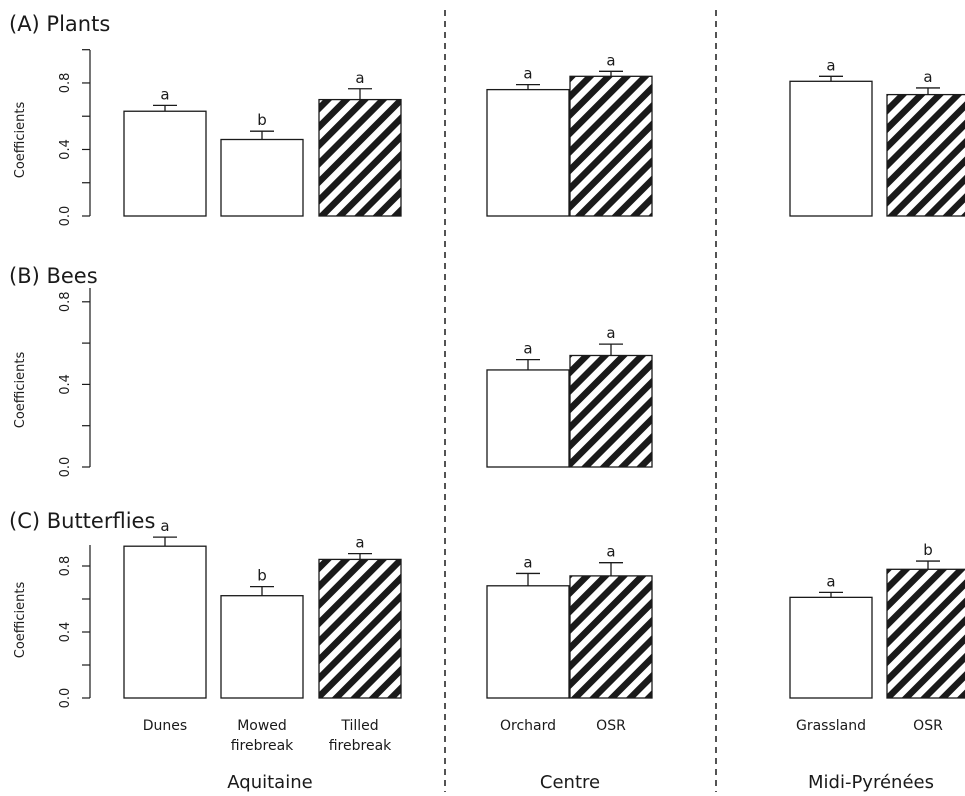 The height and width of the screenshot is (796, 965). I want to click on category-label-5: OSR, so click(611, 726).